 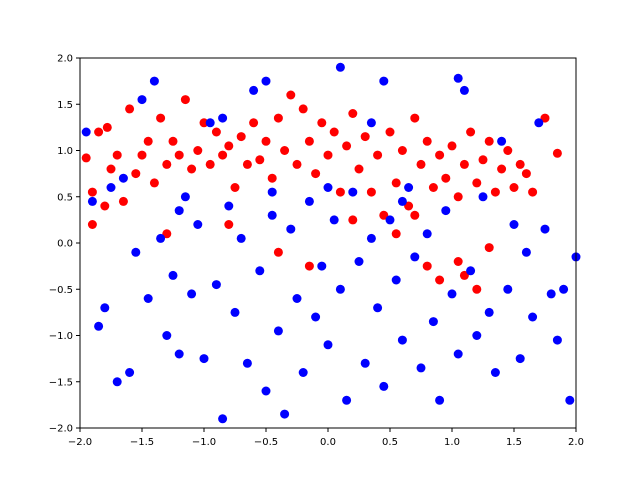 I want to click on y-axis: −2.0 −1.5 −1.0 −0.5 0.0 0.5 1.0 1.5 2.0, so click(x=64, y=244).